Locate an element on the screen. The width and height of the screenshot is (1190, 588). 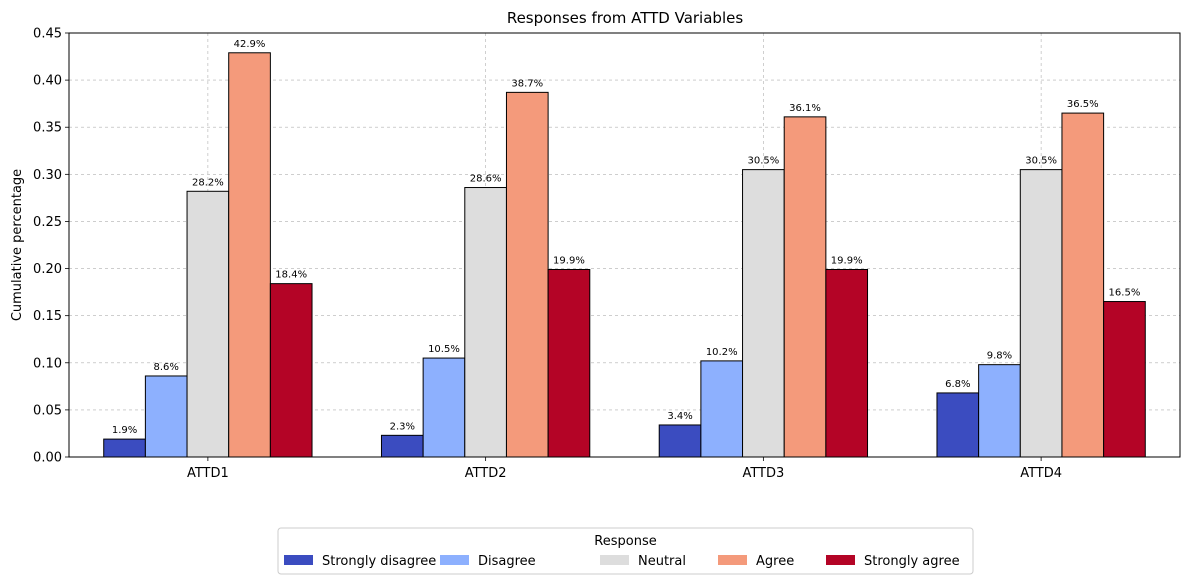
bar-disagree-attd2 is located at coordinates (444, 407).